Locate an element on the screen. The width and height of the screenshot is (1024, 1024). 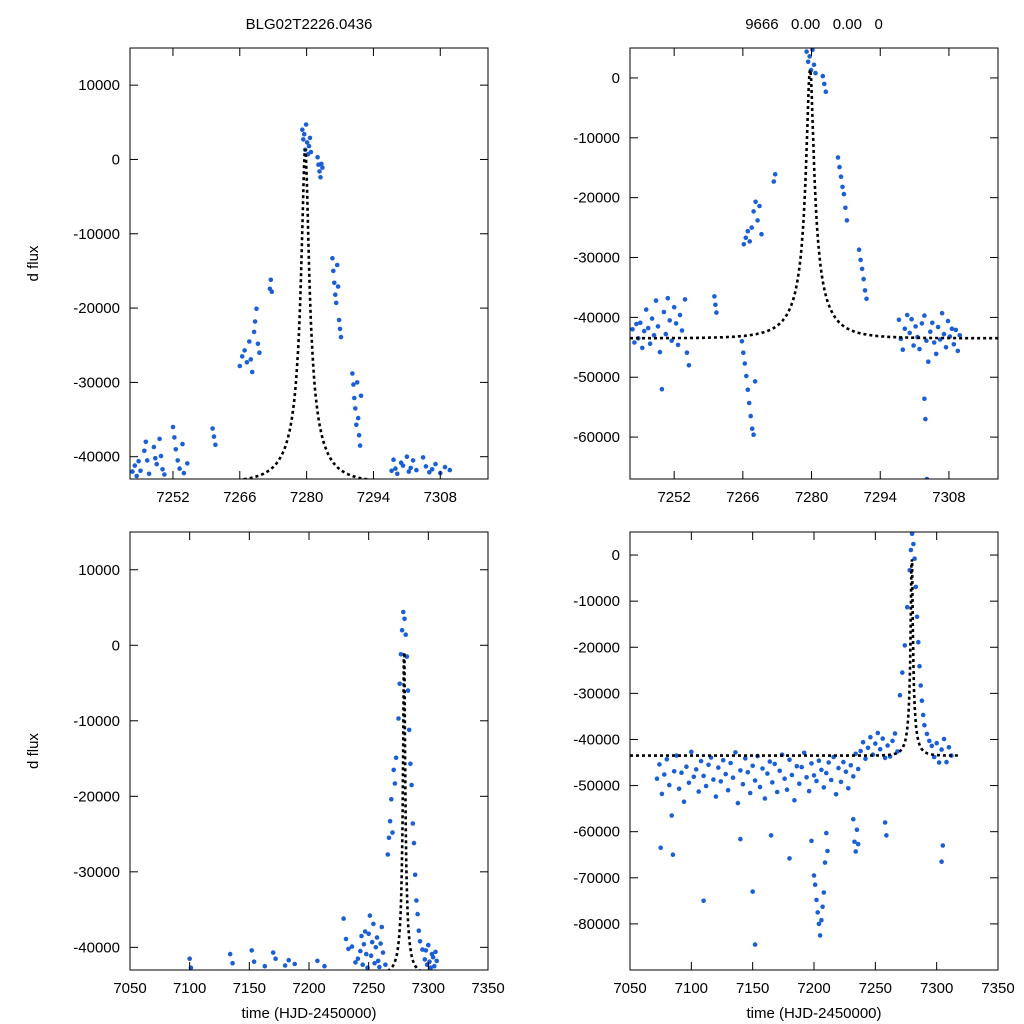
x-tick-label: 7200 is located at coordinates (813, 988).